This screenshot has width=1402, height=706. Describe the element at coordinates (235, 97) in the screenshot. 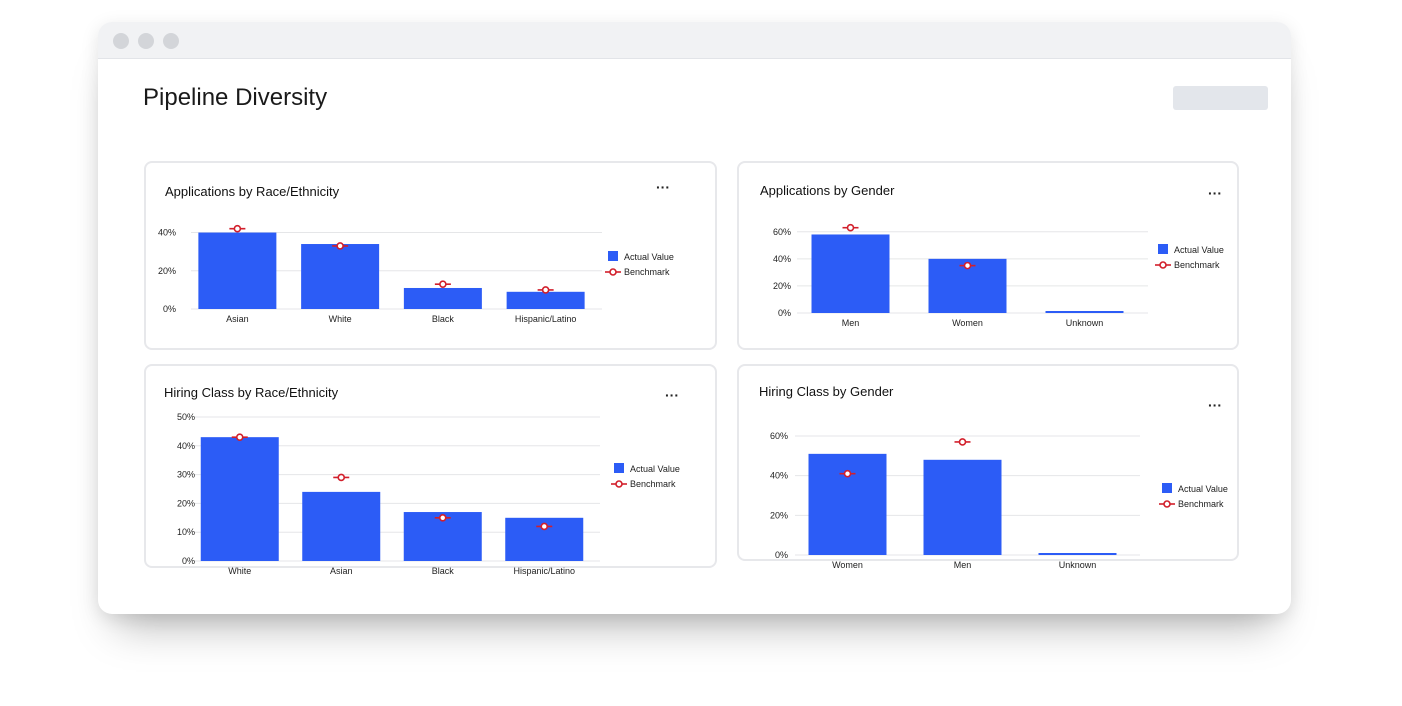

I see `page-title: Pipeline Diversity` at that location.